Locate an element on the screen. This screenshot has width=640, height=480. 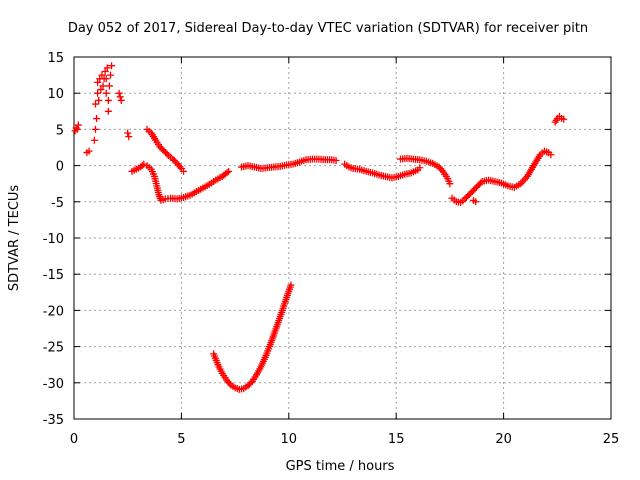
series-trace-g is located at coordinates (475, 201).